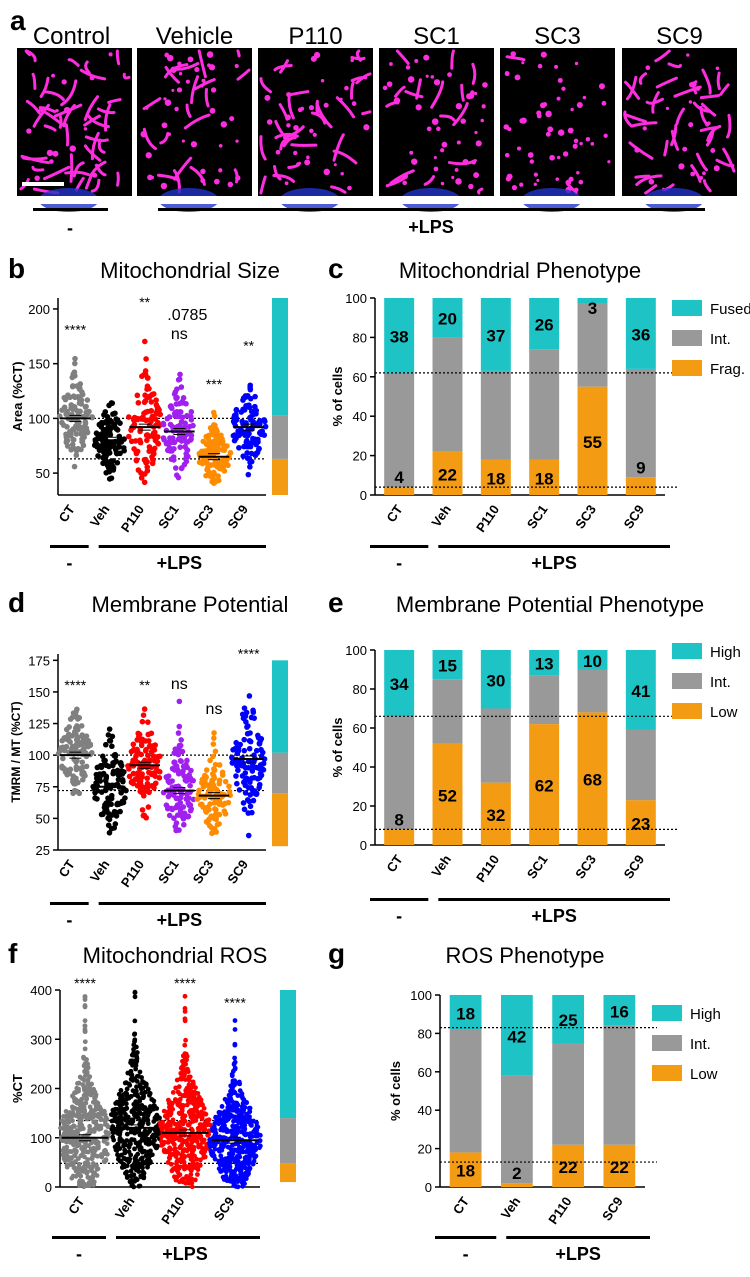 This screenshot has height=1277, width=750. Describe the element at coordinates (168, 871) in the screenshot. I see `x-tick-label-sc1: SC1` at that location.